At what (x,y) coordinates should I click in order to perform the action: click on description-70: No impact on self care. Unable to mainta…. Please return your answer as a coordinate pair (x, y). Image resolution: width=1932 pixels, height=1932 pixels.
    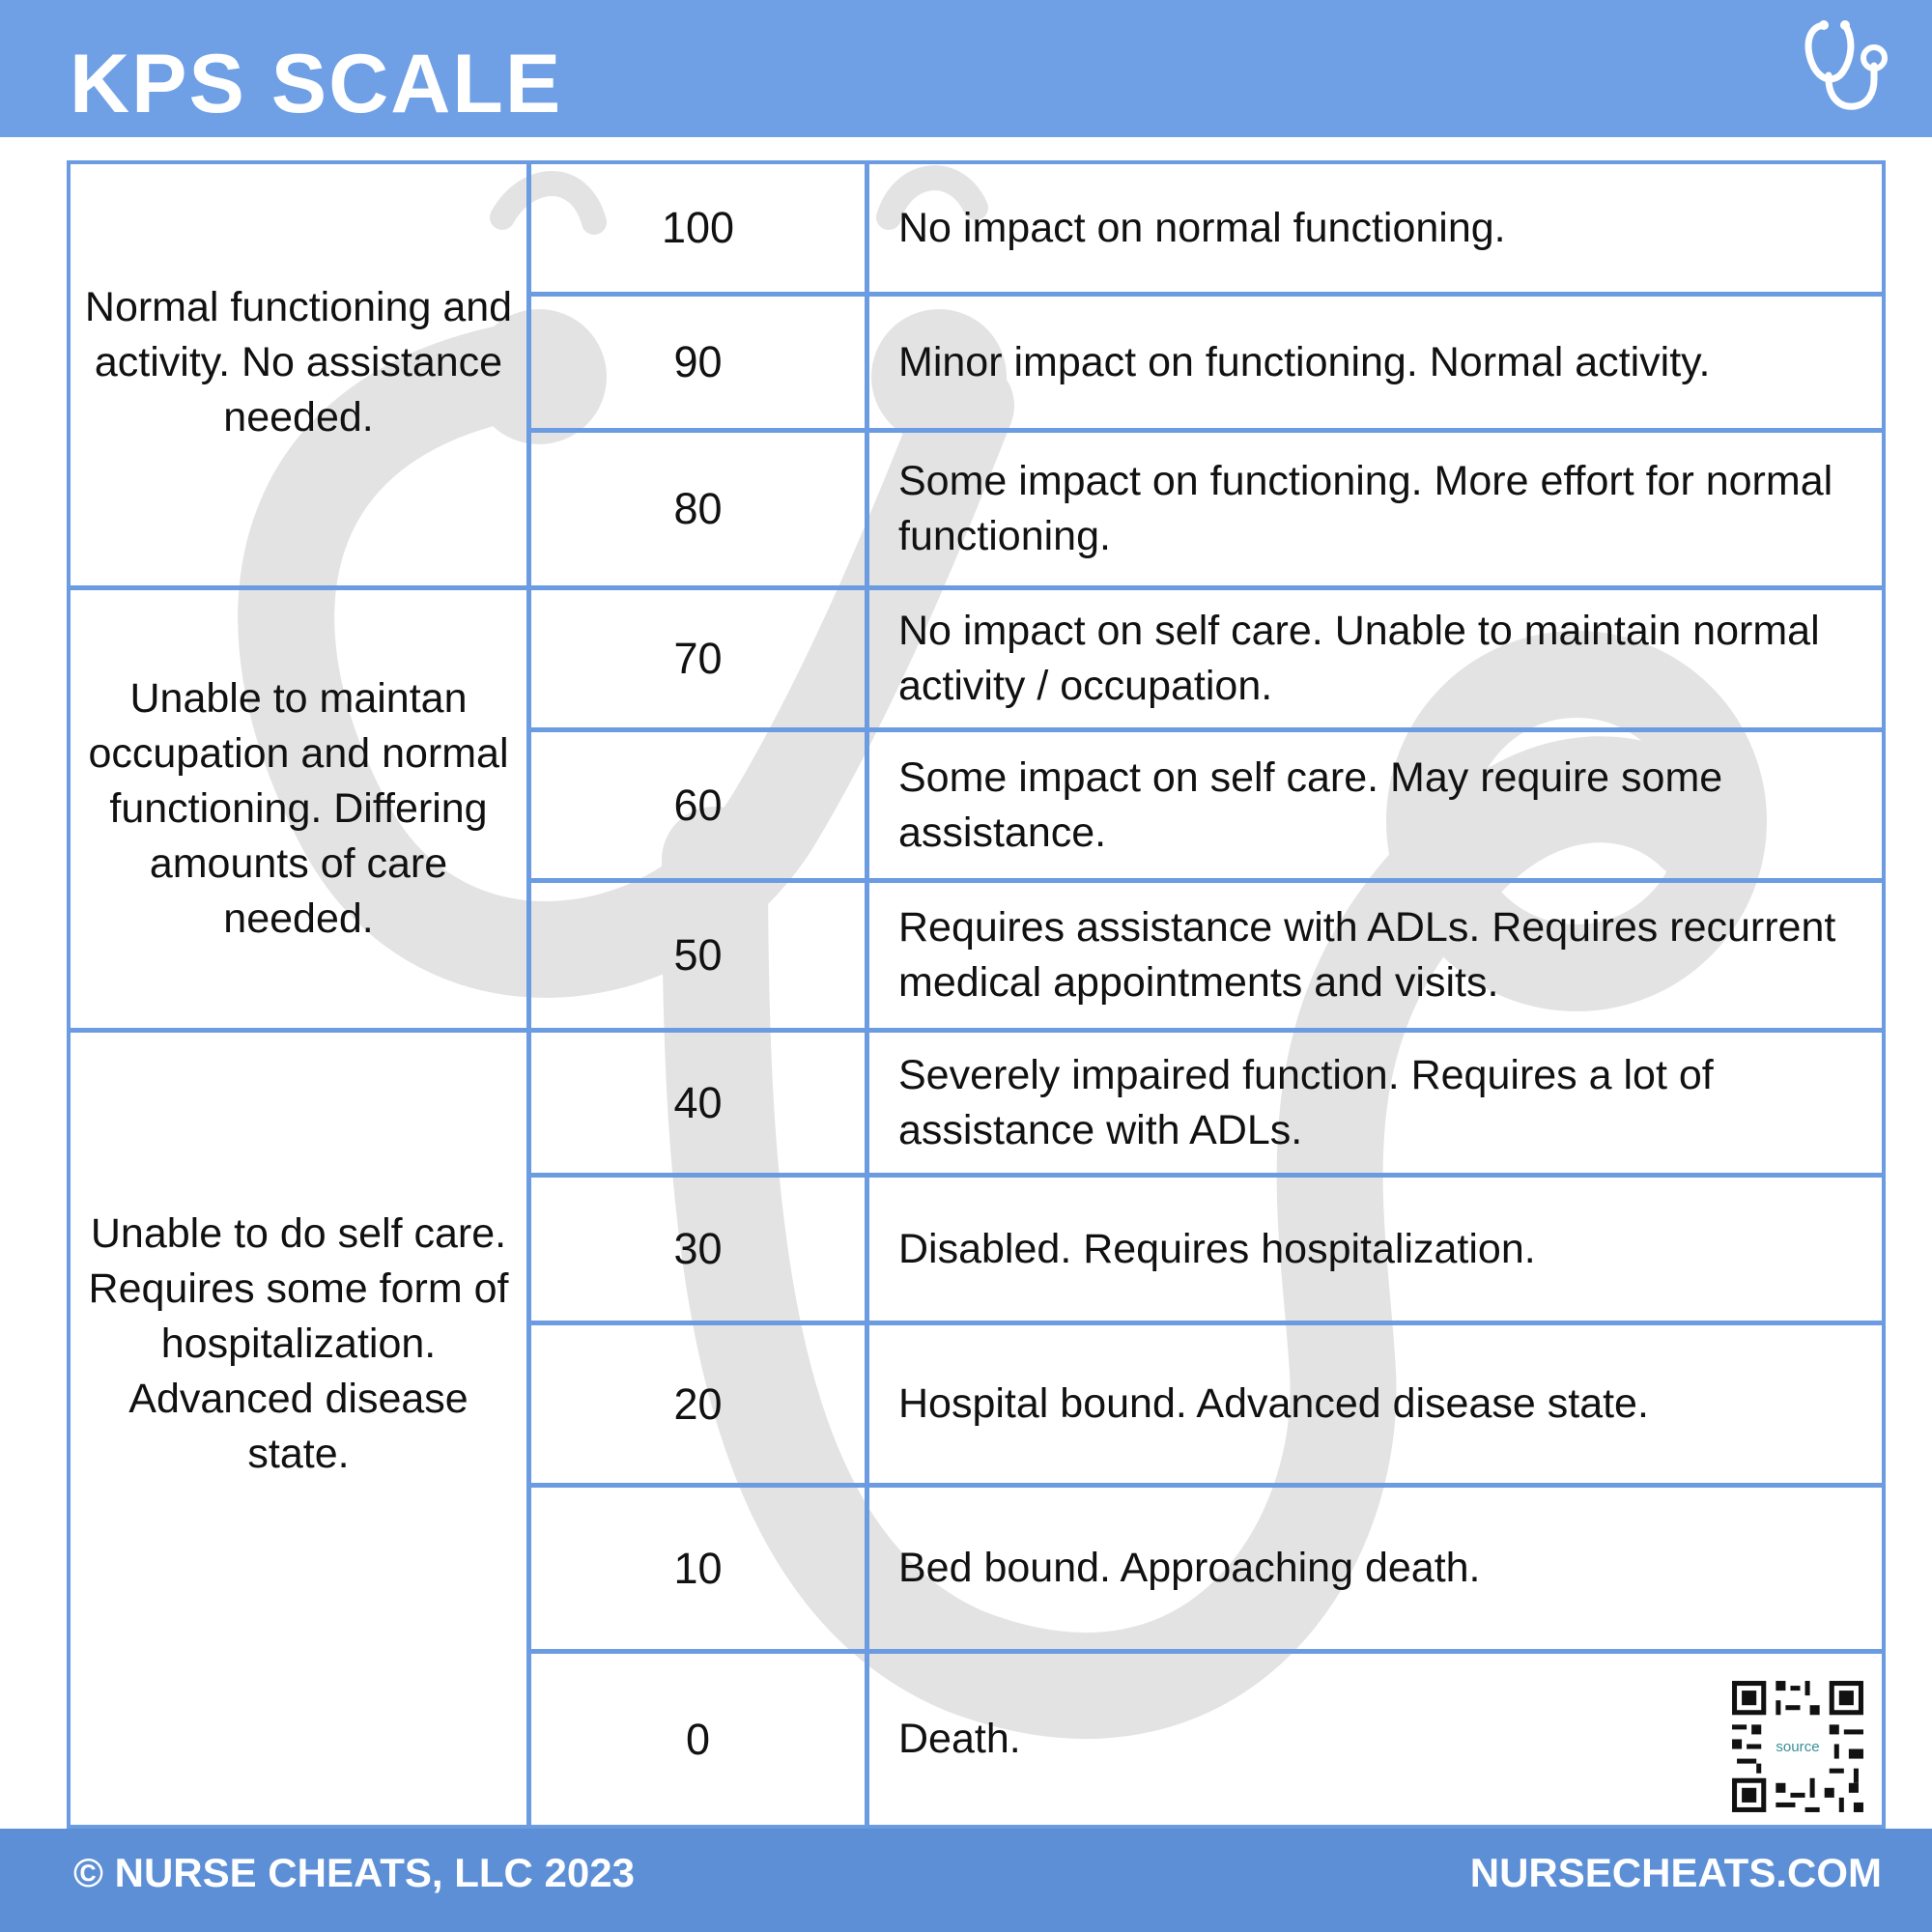
    Looking at the image, I should click on (1359, 658).